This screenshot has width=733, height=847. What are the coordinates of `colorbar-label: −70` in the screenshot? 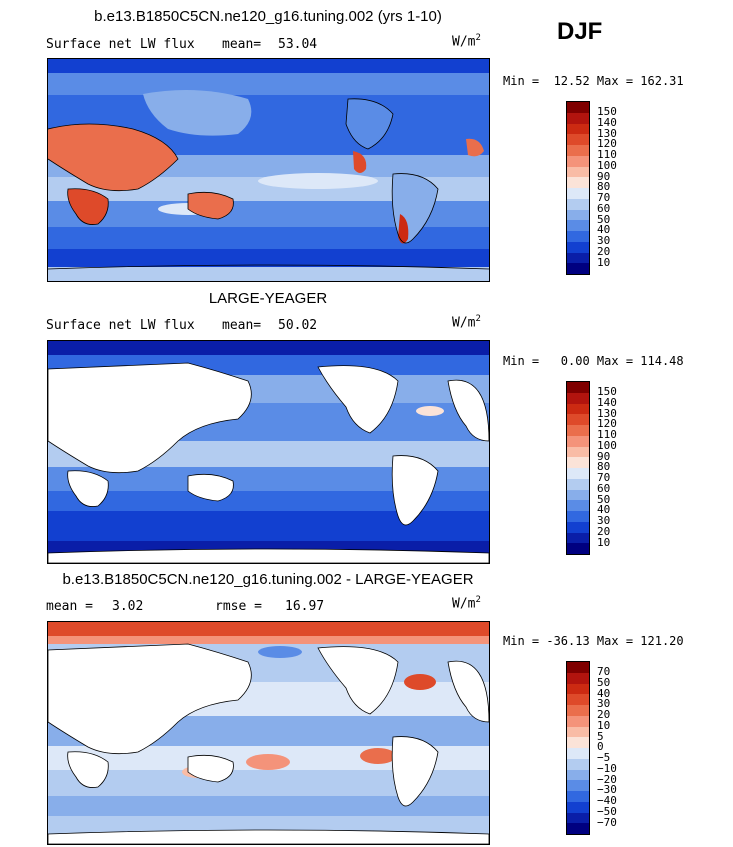 It's located at (607, 822).